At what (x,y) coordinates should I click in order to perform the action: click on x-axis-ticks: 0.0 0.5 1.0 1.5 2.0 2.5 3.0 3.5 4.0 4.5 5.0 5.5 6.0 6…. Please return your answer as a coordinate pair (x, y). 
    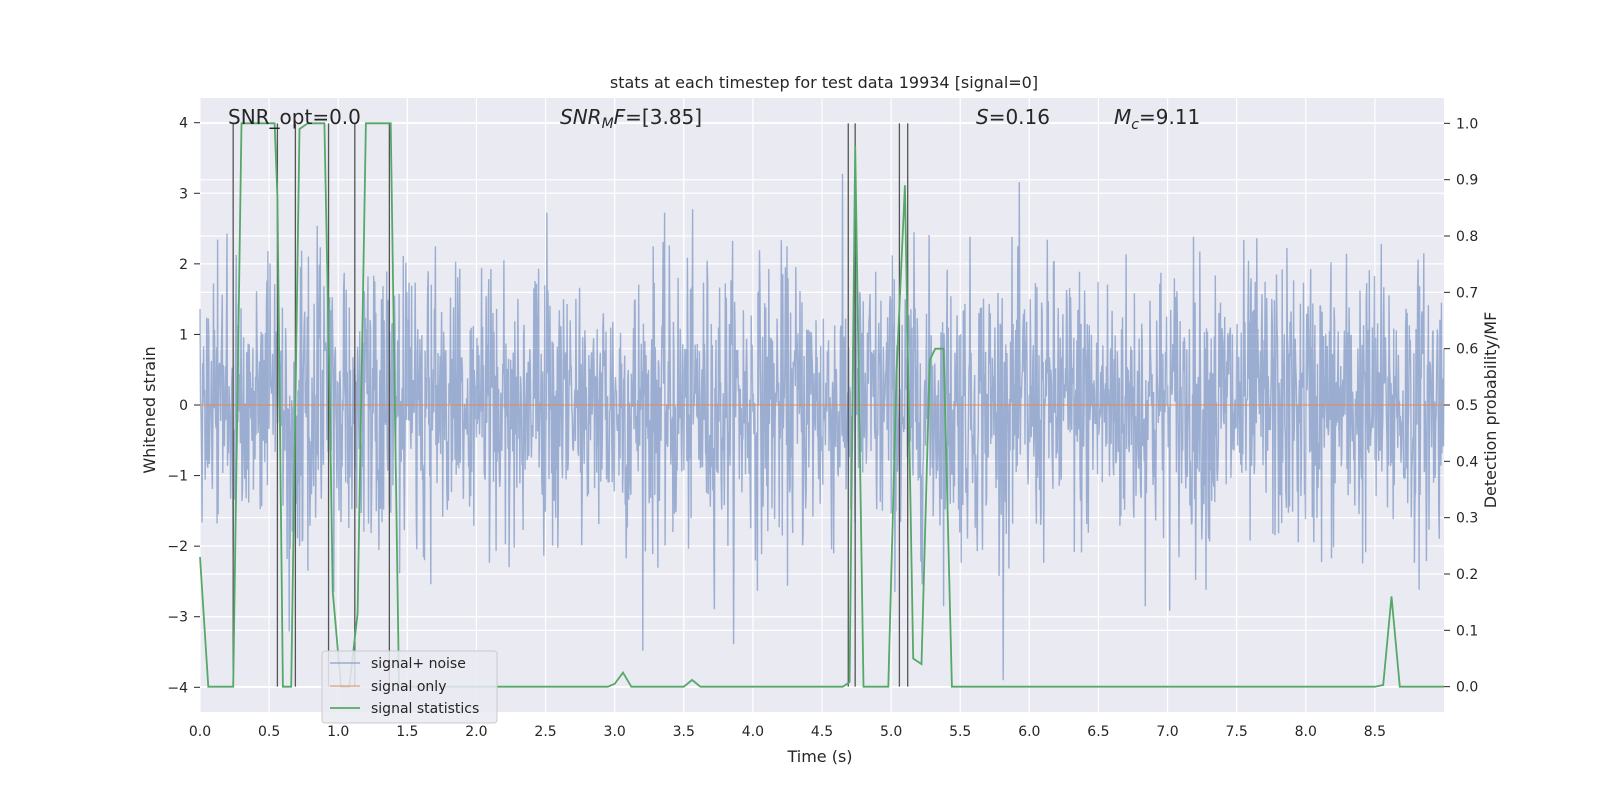
    Looking at the image, I should click on (787, 732).